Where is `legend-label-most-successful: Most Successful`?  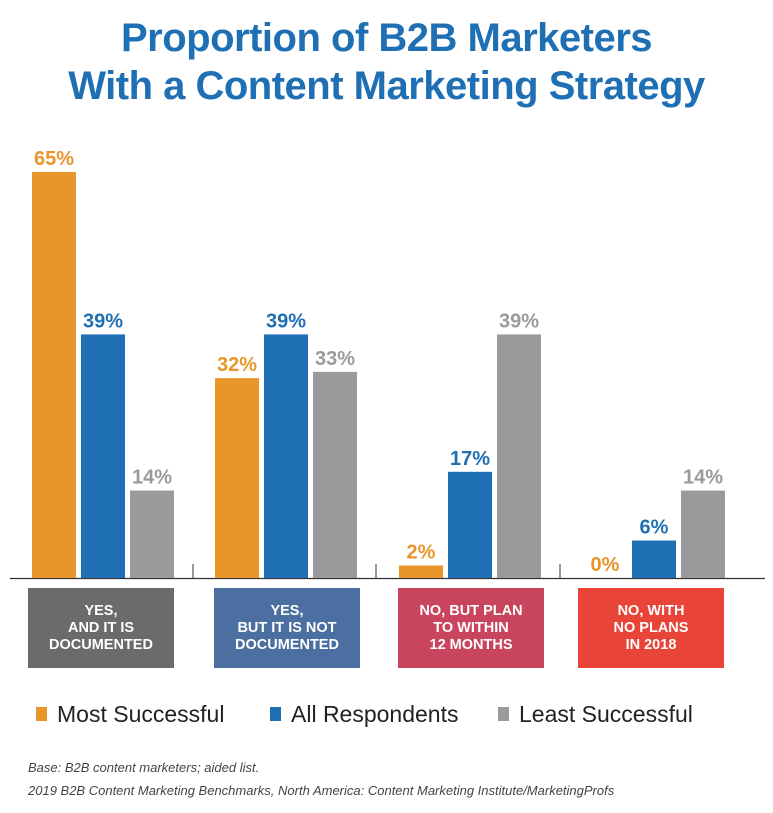 legend-label-most-successful: Most Successful is located at coordinates (141, 713).